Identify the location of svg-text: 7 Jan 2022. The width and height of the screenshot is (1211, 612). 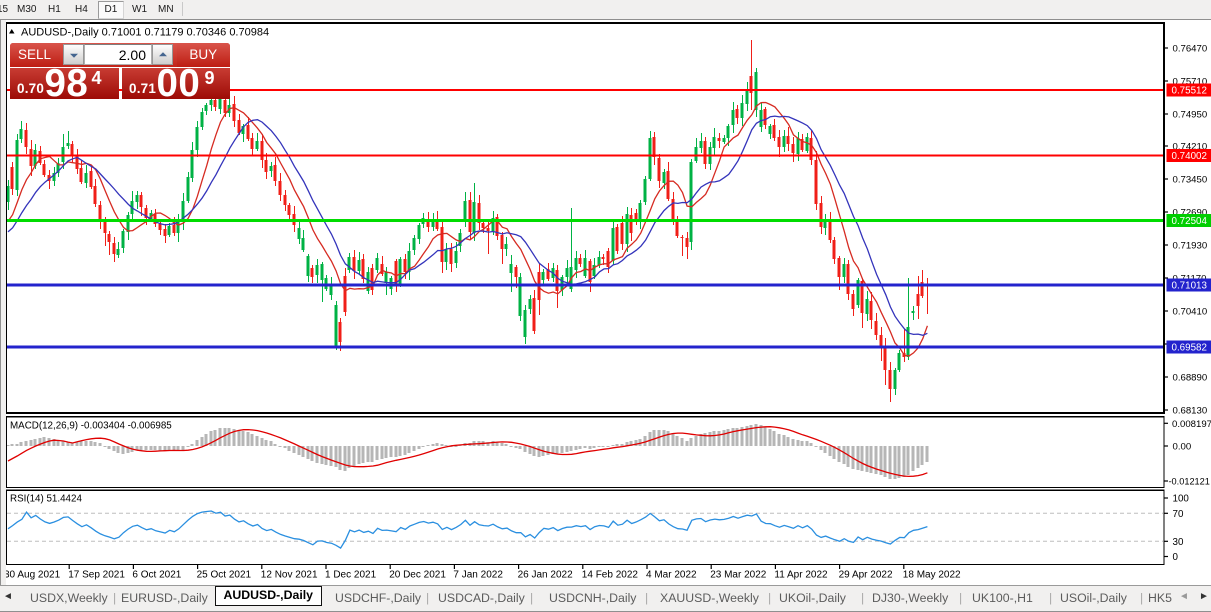
(478, 575).